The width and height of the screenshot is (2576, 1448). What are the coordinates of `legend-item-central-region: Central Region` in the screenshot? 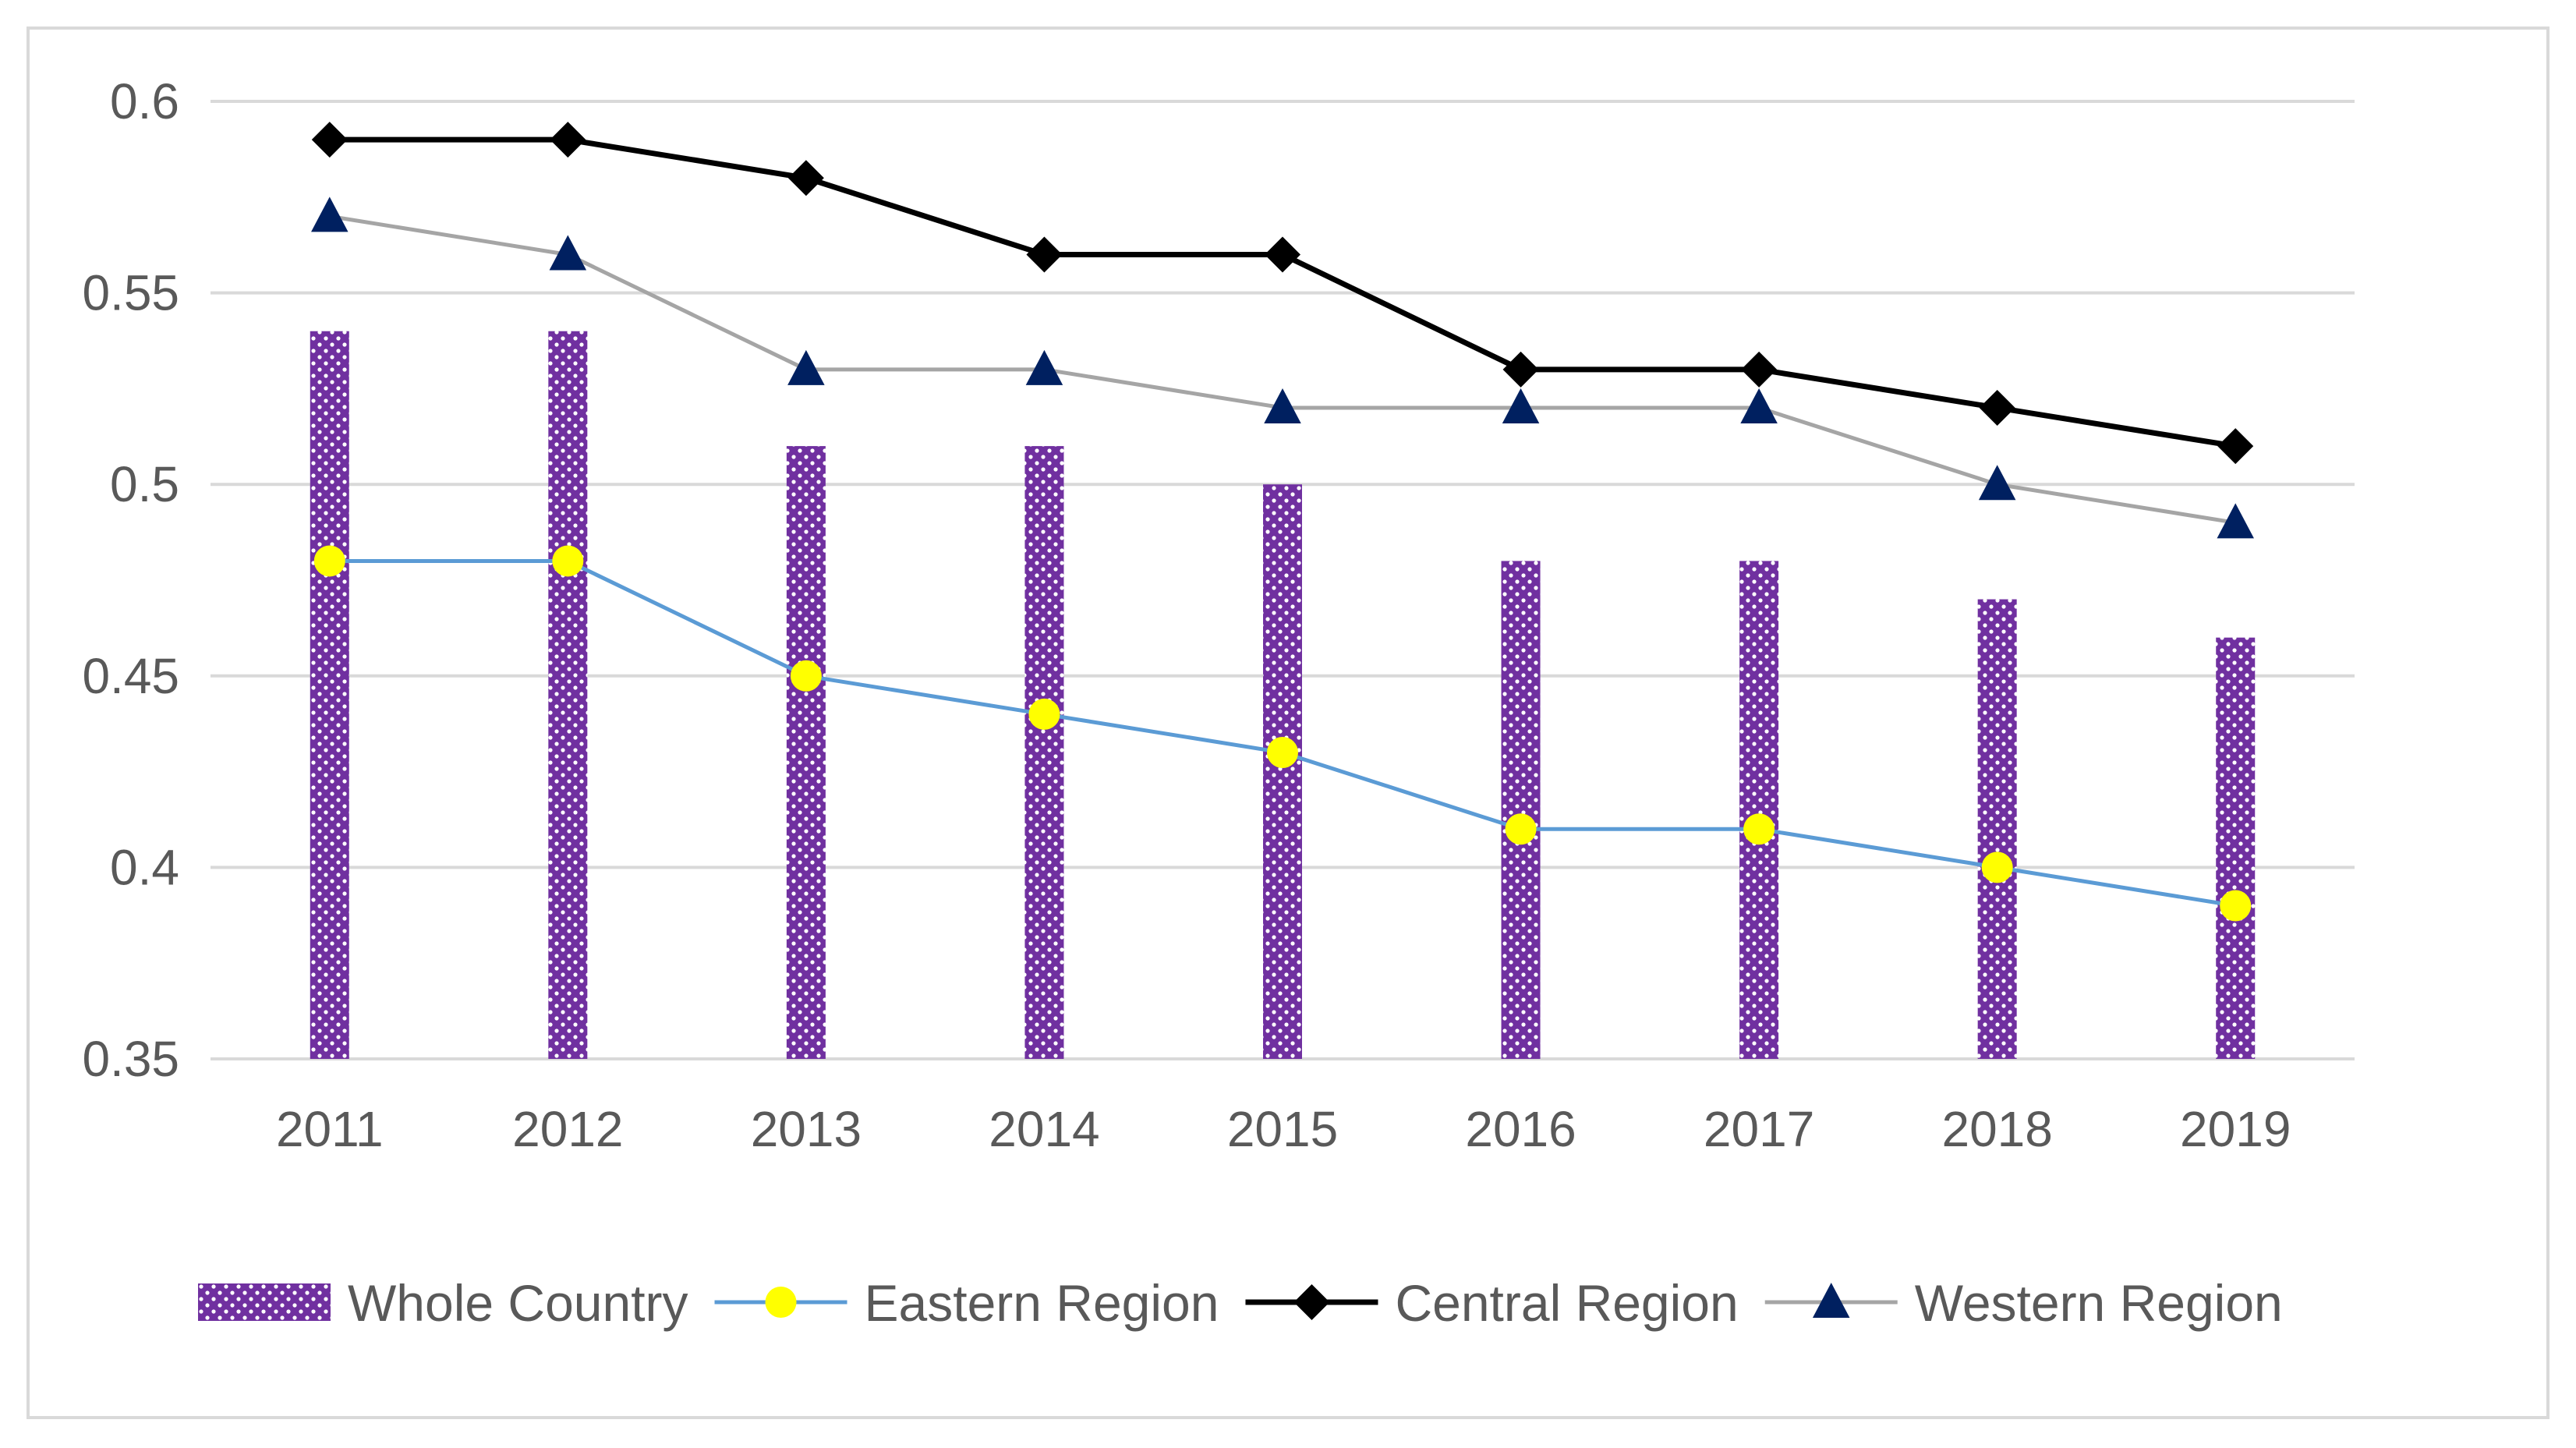 It's located at (1492, 1303).